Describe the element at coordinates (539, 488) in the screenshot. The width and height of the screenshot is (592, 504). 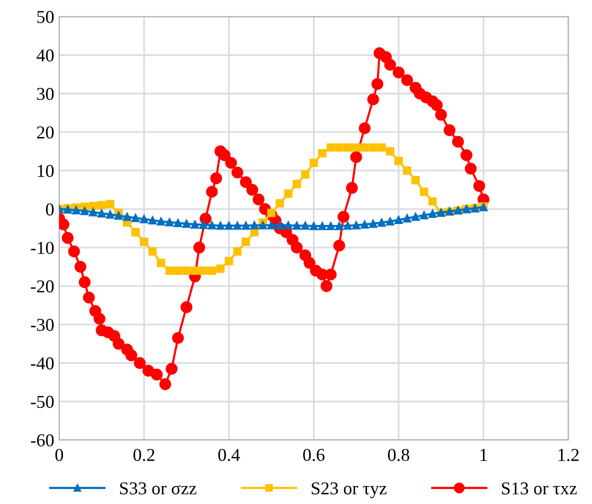
I see `legend-label: S13 or τxz` at that location.